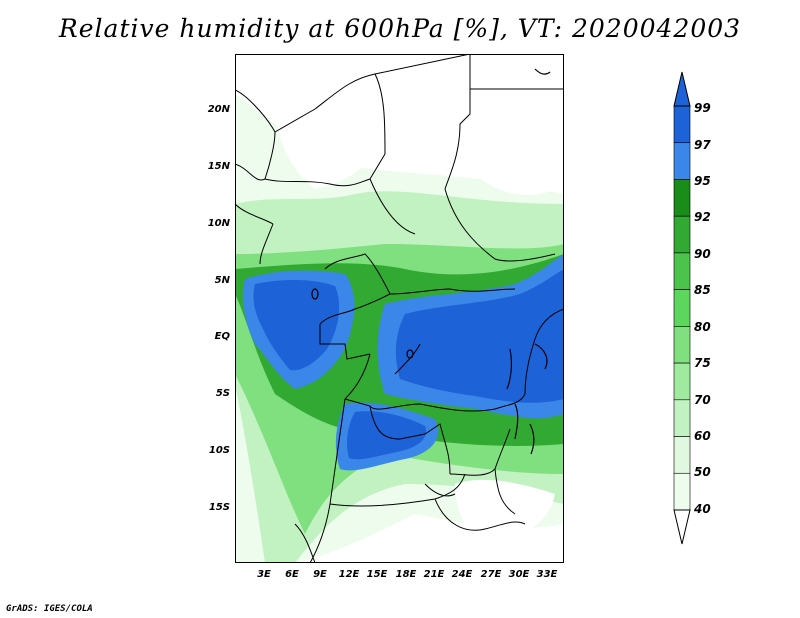 Image resolution: width=800 pixels, height=618 pixels. I want to click on humidity-97-99-west, so click(296, 325).